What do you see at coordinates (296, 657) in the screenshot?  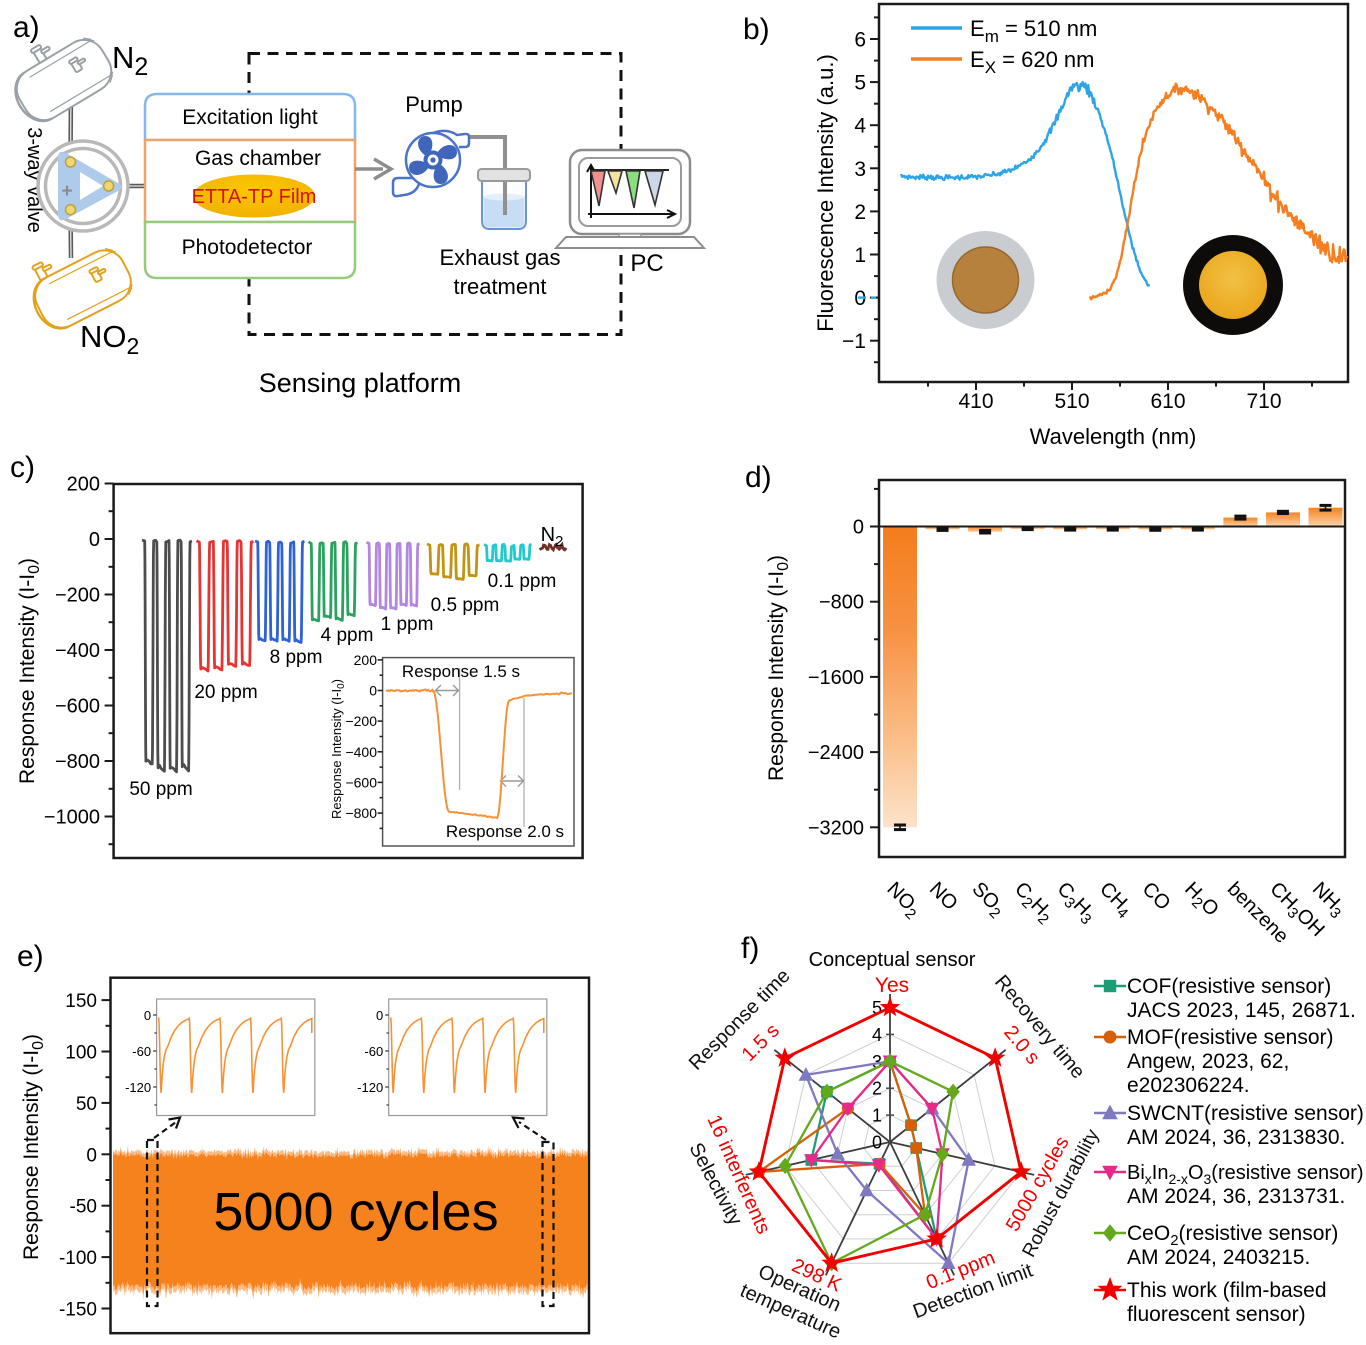 I see `svg-text: 8 ppm` at bounding box center [296, 657].